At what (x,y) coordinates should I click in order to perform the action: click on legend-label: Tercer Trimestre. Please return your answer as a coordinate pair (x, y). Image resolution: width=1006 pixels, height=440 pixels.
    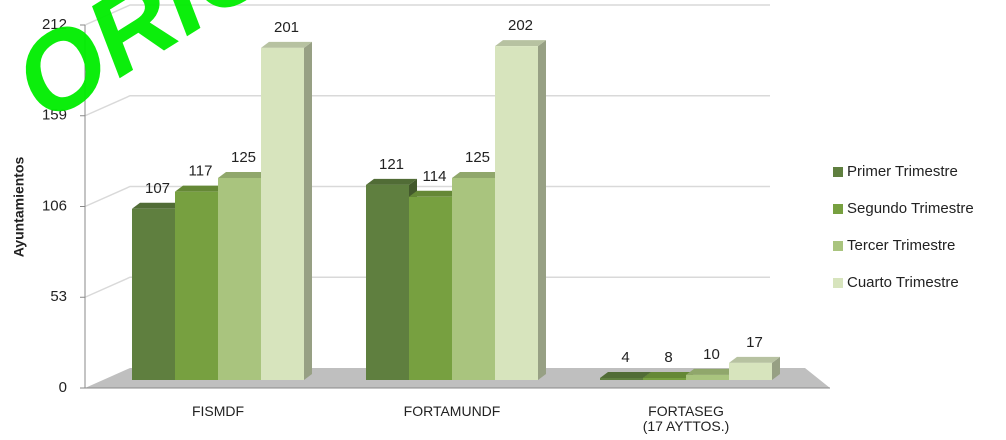
    Looking at the image, I should click on (901, 245).